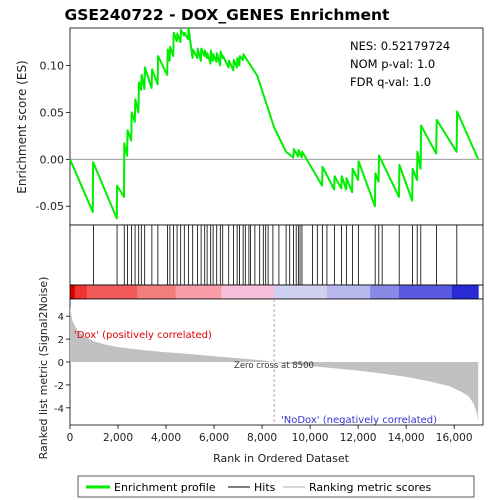 The height and width of the screenshot is (500, 500). Describe the element at coordinates (52, 159) in the screenshot. I see `es-y-tick-label: 0.00` at that location.